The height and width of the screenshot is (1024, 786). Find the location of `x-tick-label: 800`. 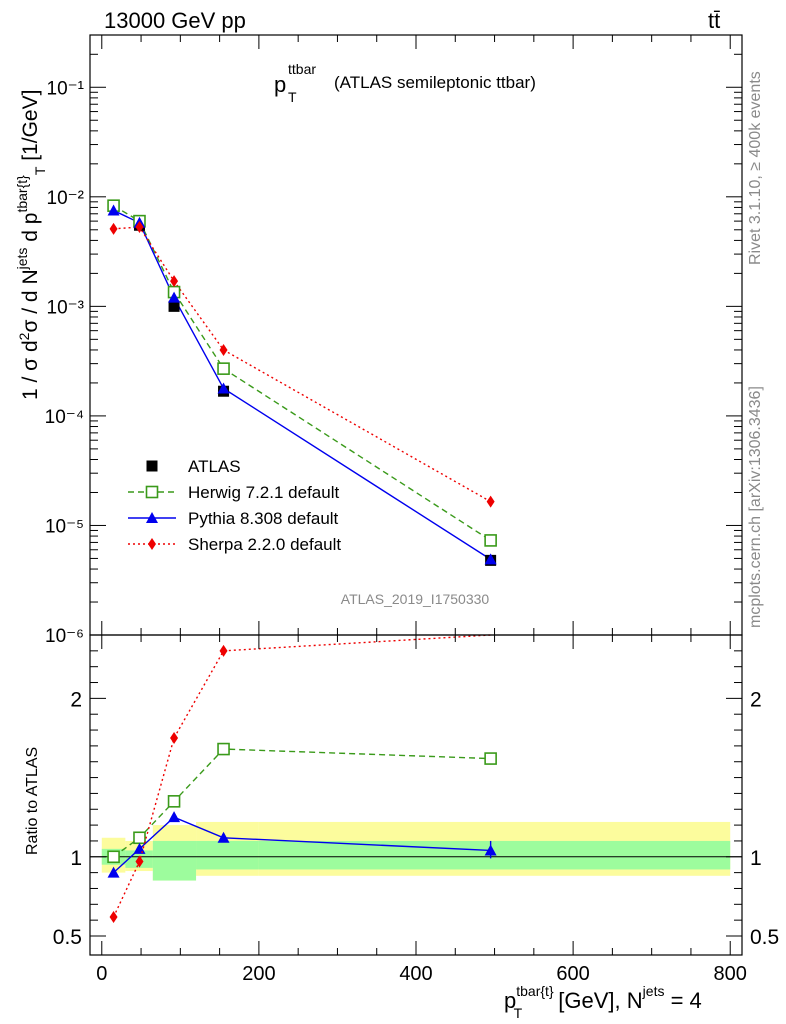

x-tick-label: 800 is located at coordinates (730, 974).